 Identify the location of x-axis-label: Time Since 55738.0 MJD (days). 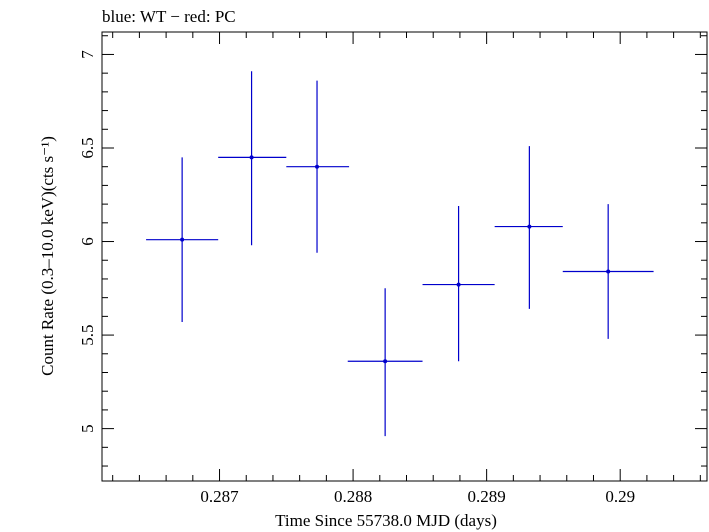
(386, 520).